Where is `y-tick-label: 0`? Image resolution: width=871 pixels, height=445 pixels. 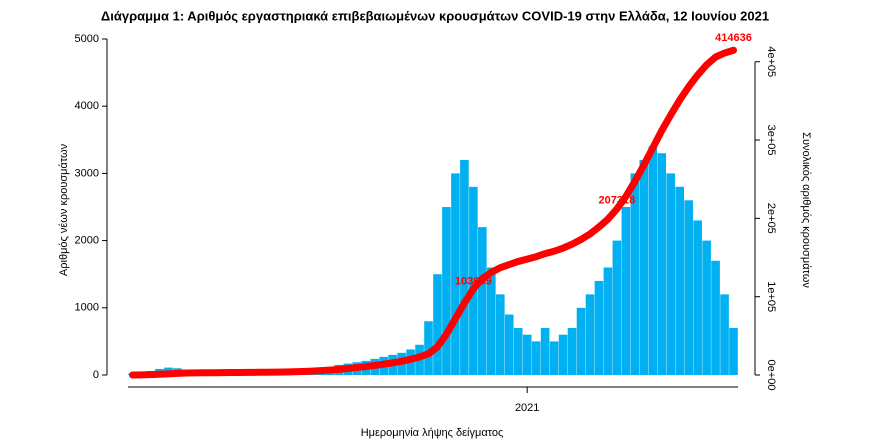
y-tick-label: 0 is located at coordinates (96, 375).